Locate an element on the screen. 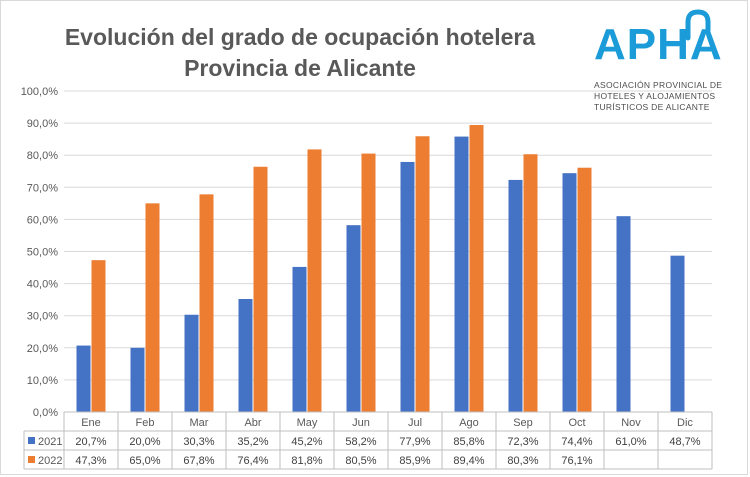  data-label-2022: 47,3% is located at coordinates (90, 461).